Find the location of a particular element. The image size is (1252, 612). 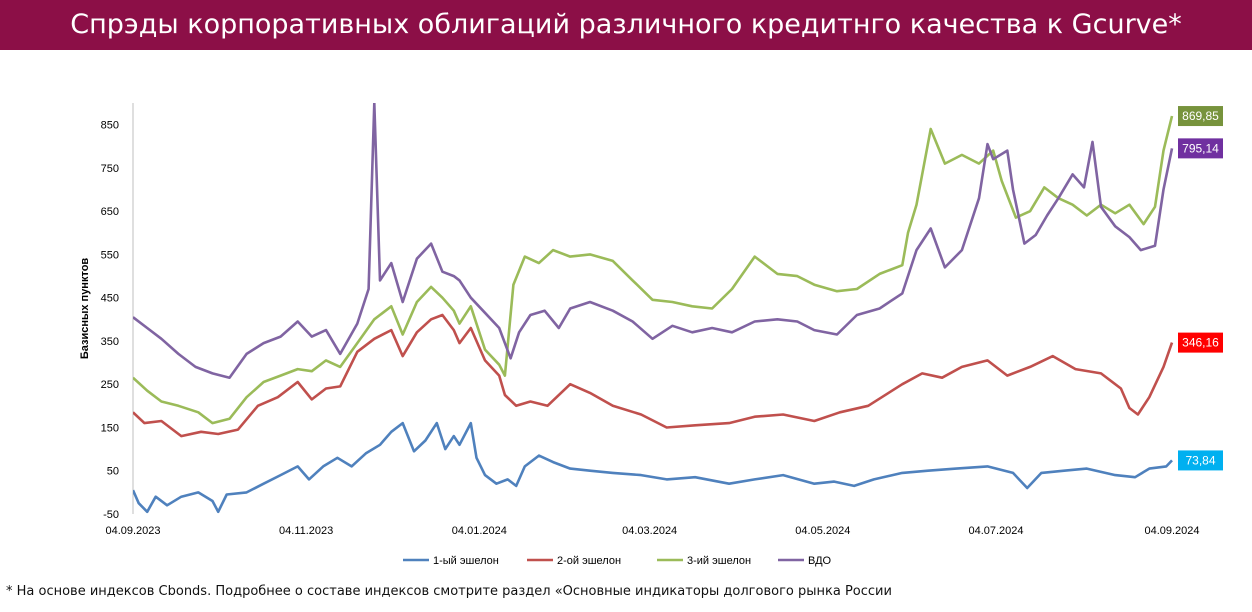

y-axis-label: Базисных пунктов is located at coordinates (85, 309).